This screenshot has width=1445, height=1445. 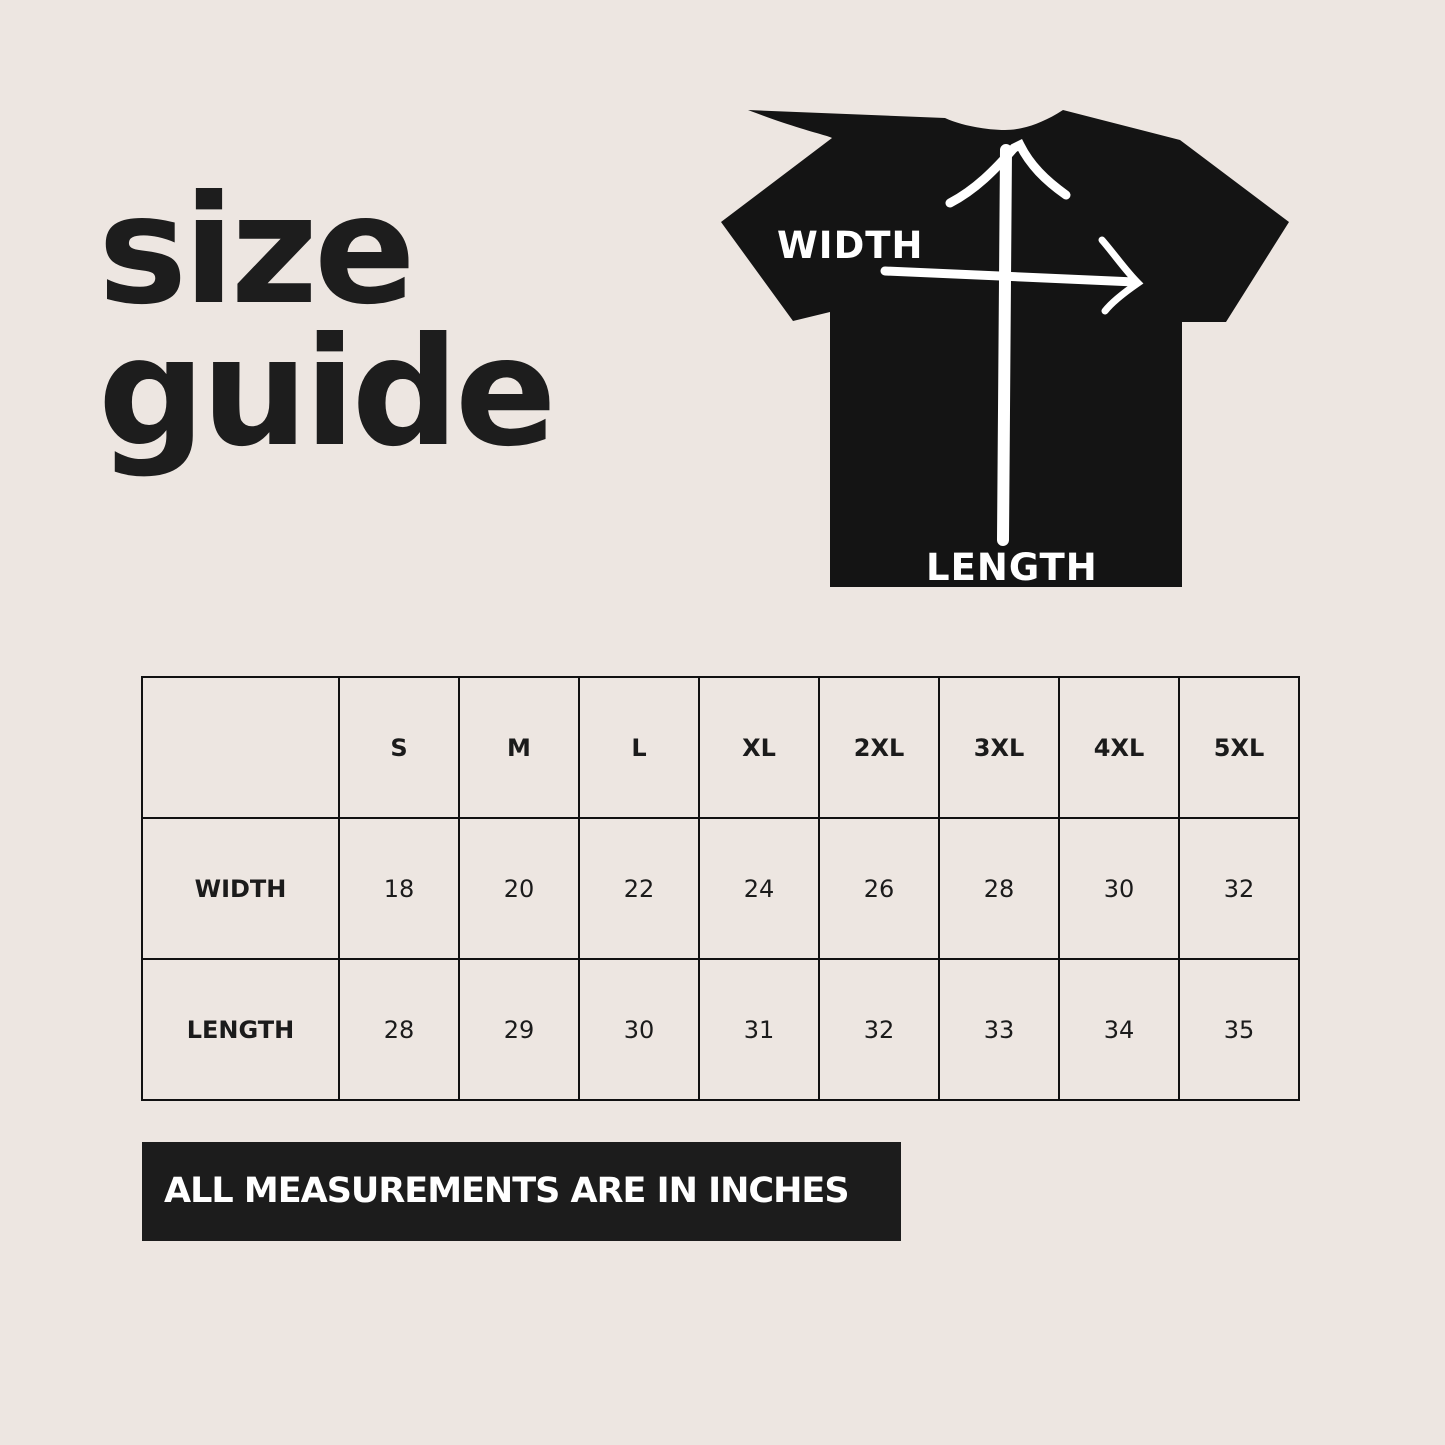 I want to click on title-line-2: guide, so click(x=327, y=393).